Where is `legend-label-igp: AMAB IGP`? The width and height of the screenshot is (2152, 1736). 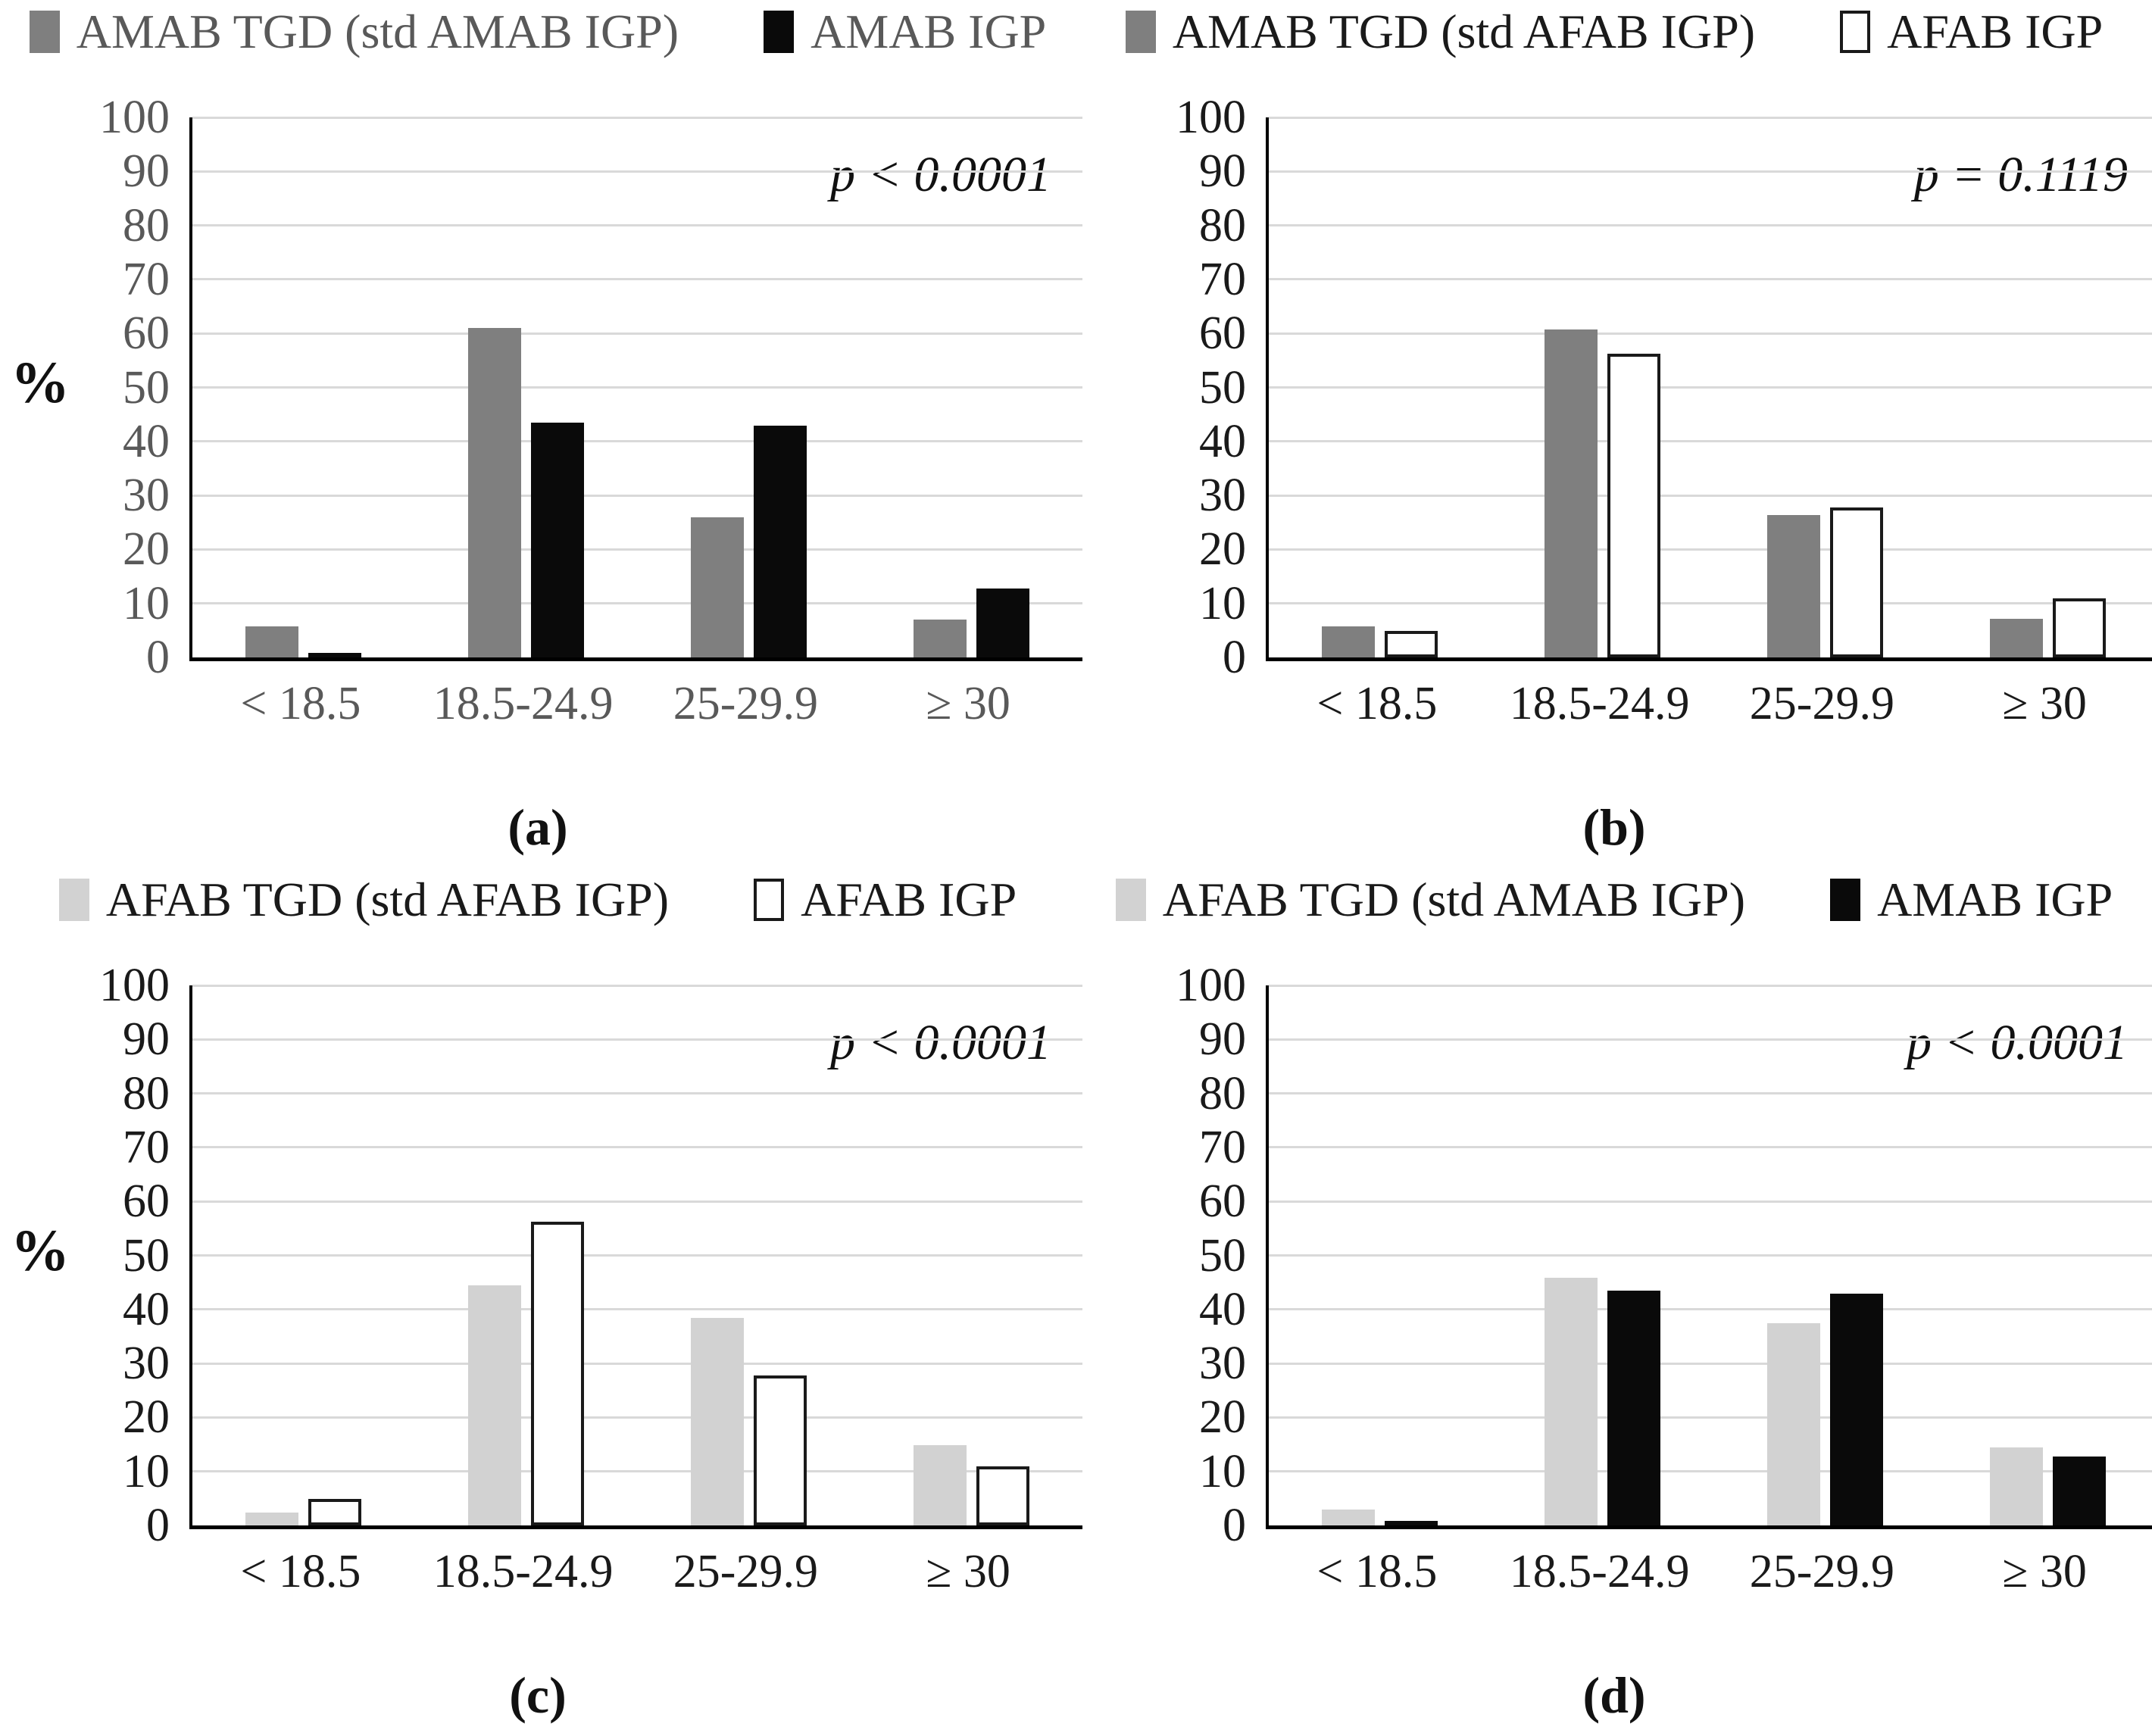
legend-label-igp: AMAB IGP is located at coordinates (1995, 899).